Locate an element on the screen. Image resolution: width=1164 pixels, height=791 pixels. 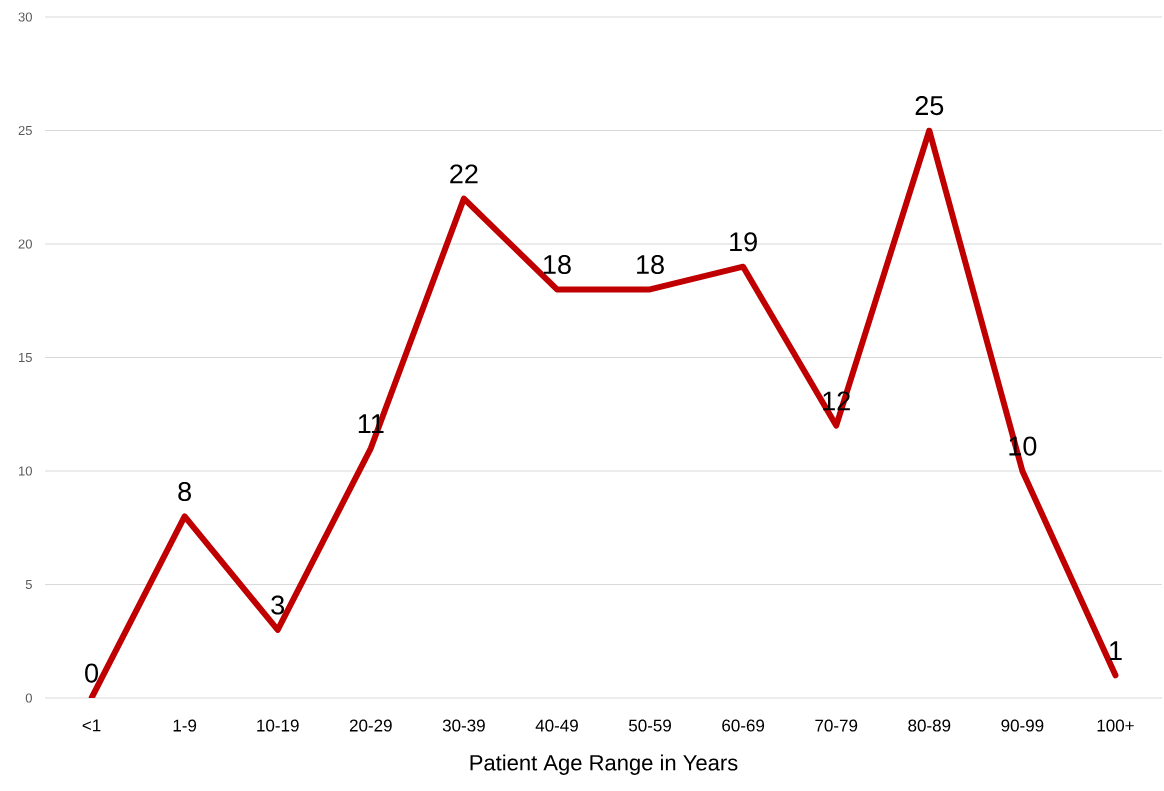
x-tick-label: 50-59 is located at coordinates (649, 725).